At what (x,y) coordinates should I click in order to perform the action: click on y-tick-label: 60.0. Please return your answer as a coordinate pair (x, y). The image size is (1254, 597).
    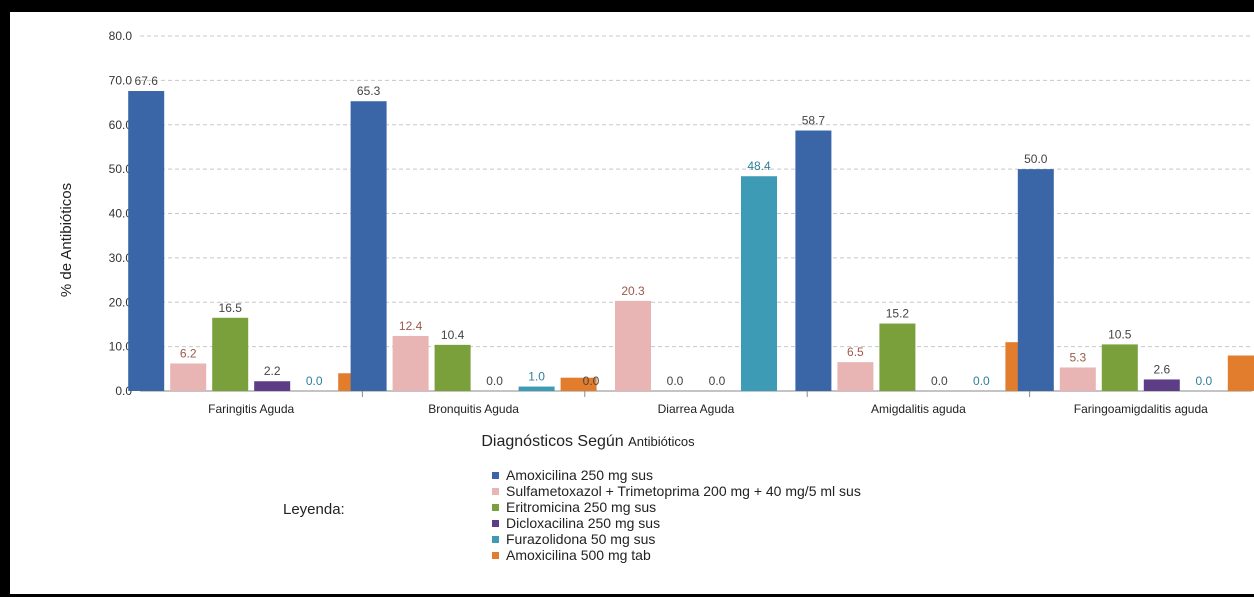
    Looking at the image, I should click on (121, 125).